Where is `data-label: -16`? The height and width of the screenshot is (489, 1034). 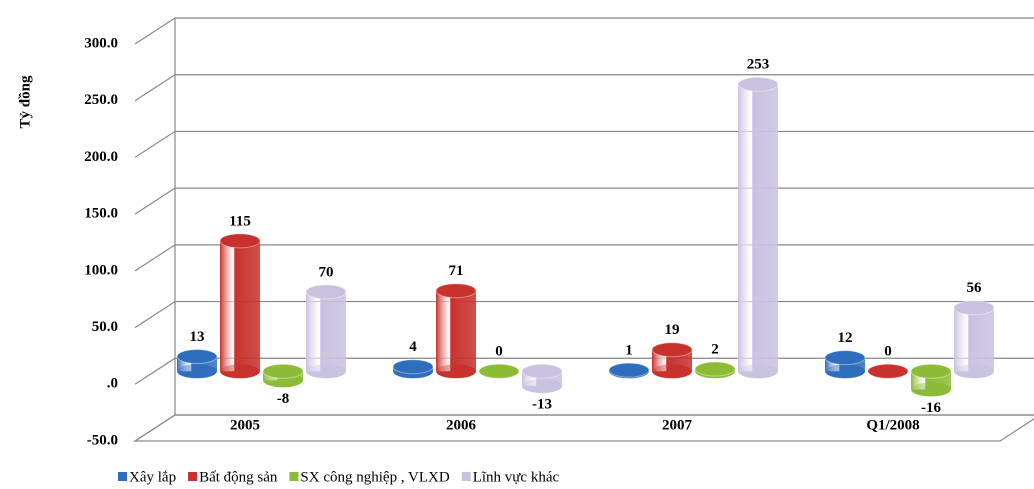
data-label: -16 is located at coordinates (931, 408).